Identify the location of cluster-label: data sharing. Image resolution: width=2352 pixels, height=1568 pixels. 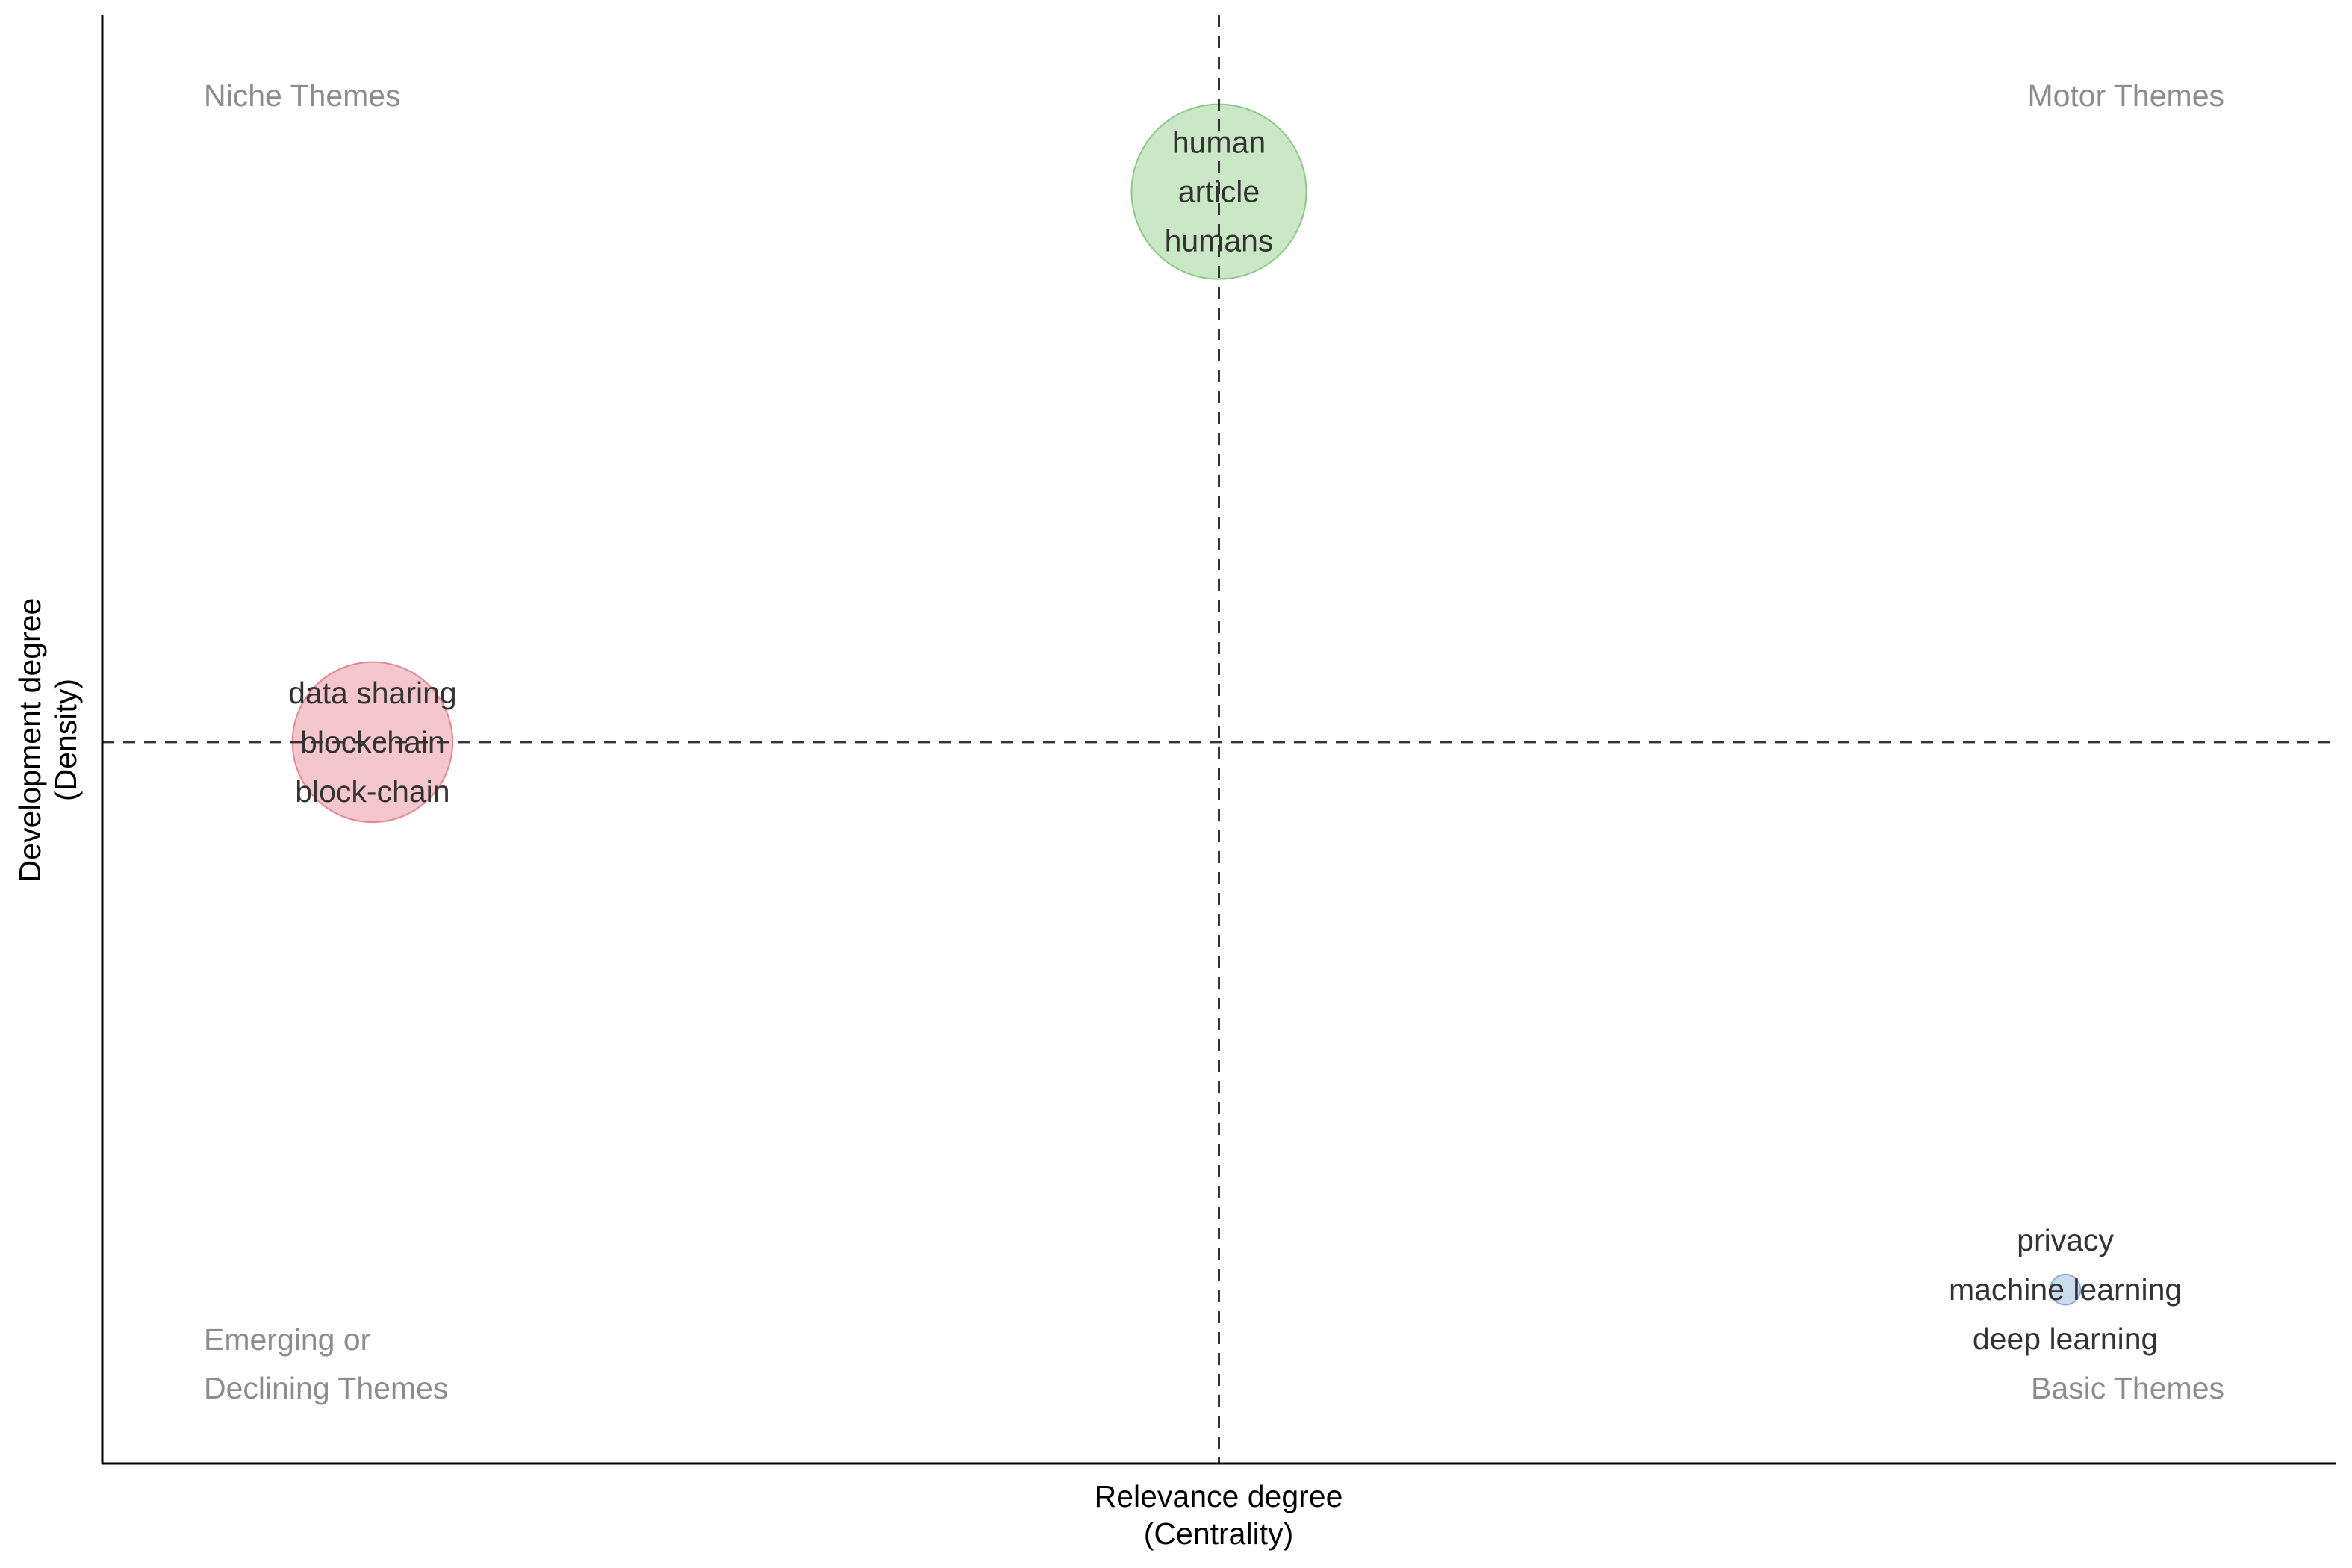
(372, 693).